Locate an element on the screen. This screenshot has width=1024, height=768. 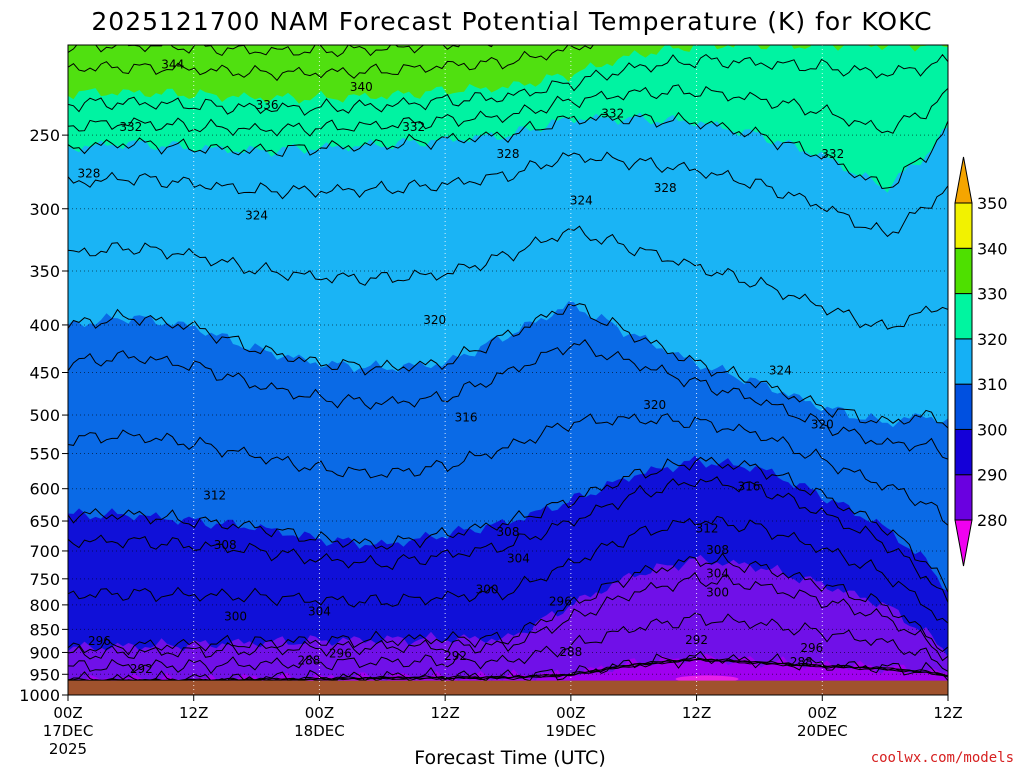
contour-label: 344 is located at coordinates (172, 65).